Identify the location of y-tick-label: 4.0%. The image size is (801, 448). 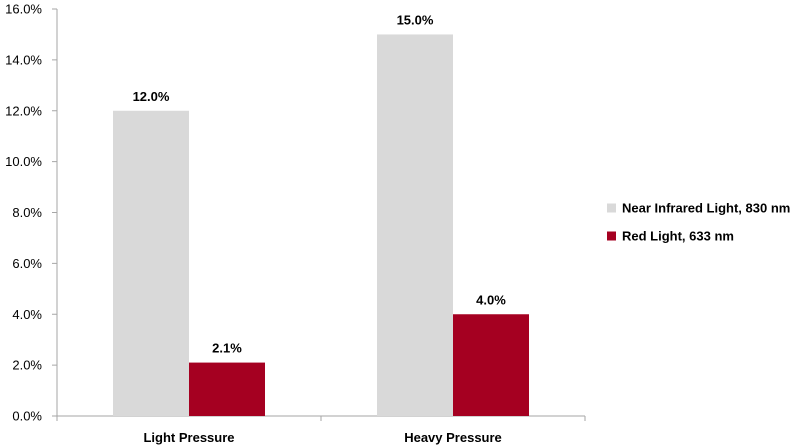
(27, 314).